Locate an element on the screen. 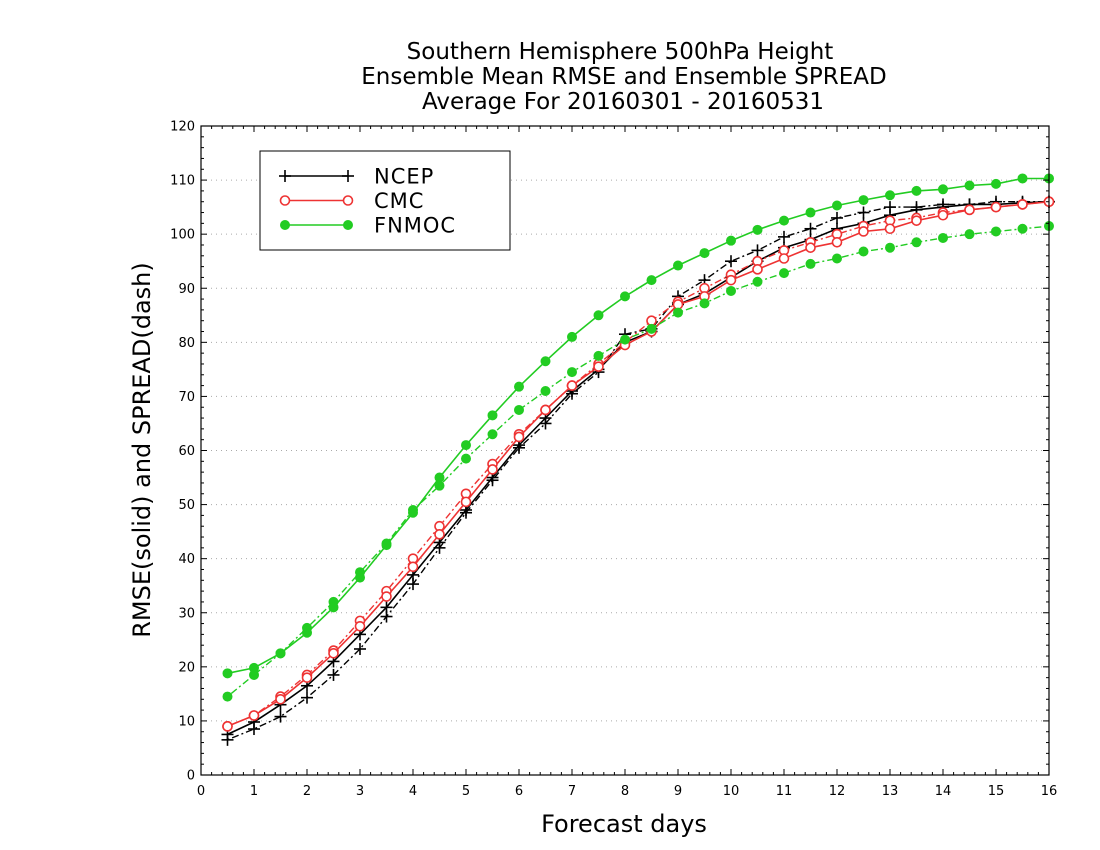 This screenshot has width=1100, height=850. legend-label-ncep: NCEP is located at coordinates (404, 177).